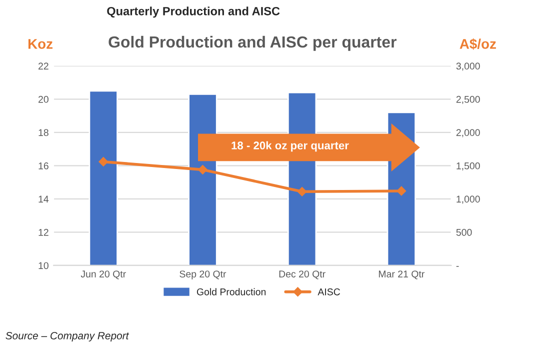 Image resolution: width=537 pixels, height=347 pixels. I want to click on y2-tick-label: 2,000, so click(468, 133).